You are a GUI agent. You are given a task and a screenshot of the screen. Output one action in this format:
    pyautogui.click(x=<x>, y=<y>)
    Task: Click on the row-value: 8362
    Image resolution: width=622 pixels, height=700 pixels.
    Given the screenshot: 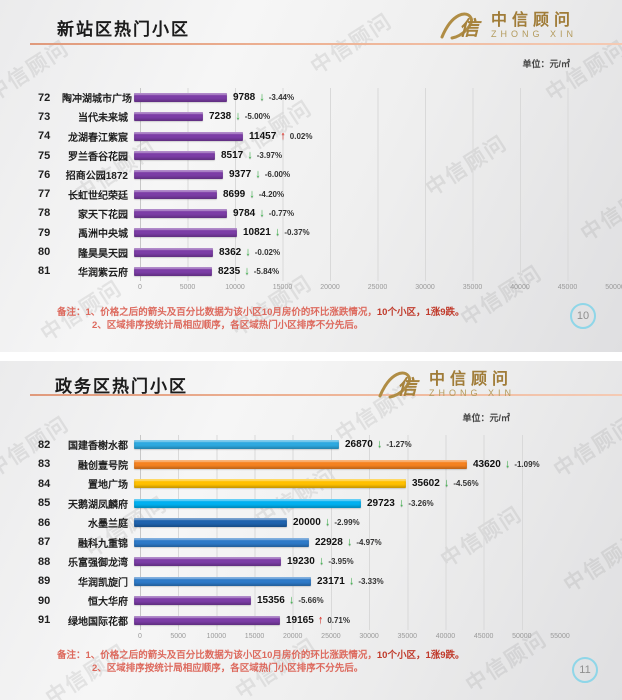 What is the action you would take?
    pyautogui.click(x=230, y=252)
    